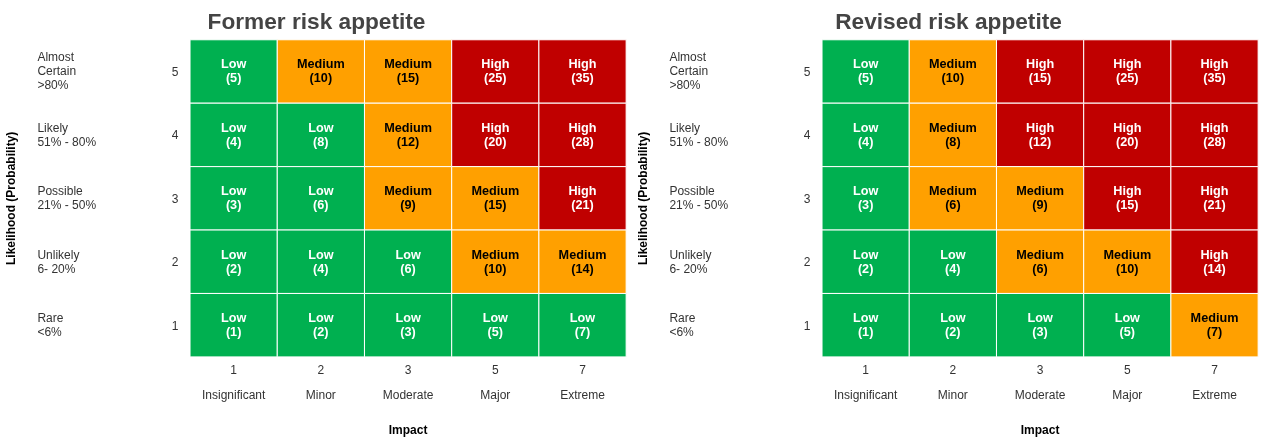 The image size is (1273, 448). What do you see at coordinates (952, 134) in the screenshot?
I see `data-label: Medium (8)` at bounding box center [952, 134].